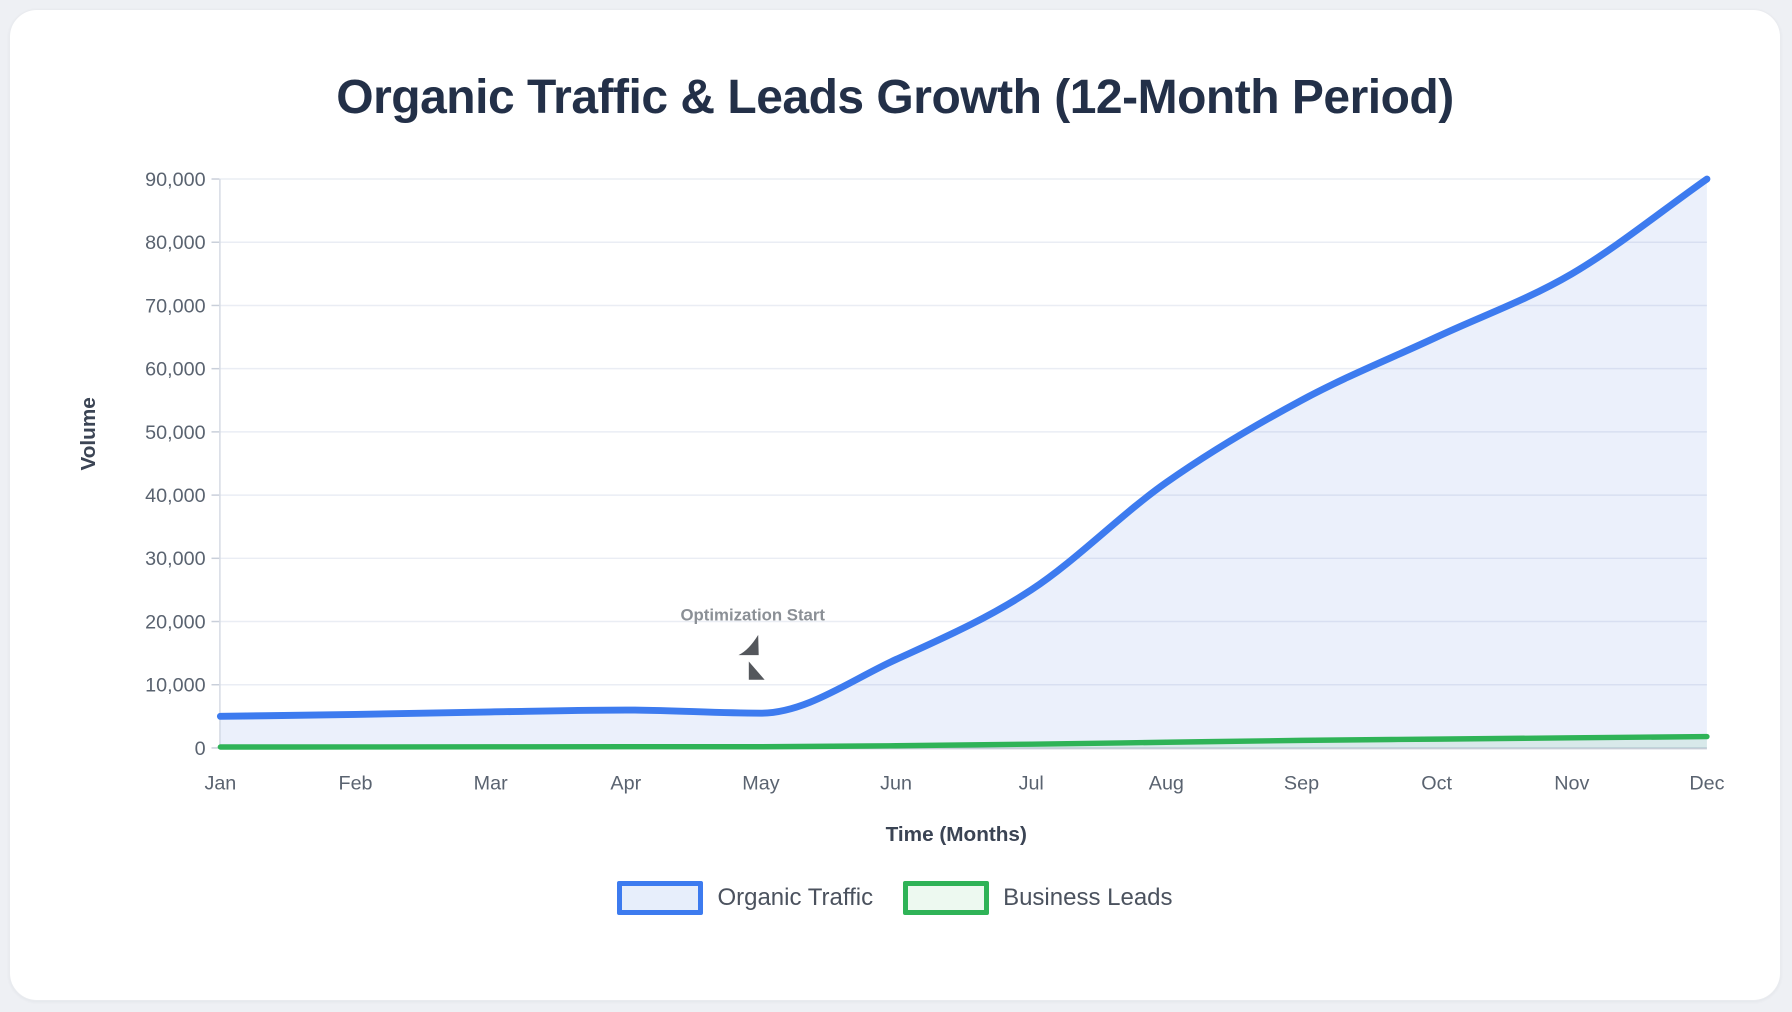 The height and width of the screenshot is (1012, 1792). Describe the element at coordinates (175, 243) in the screenshot. I see `y-tick-label: 80,000` at that location.